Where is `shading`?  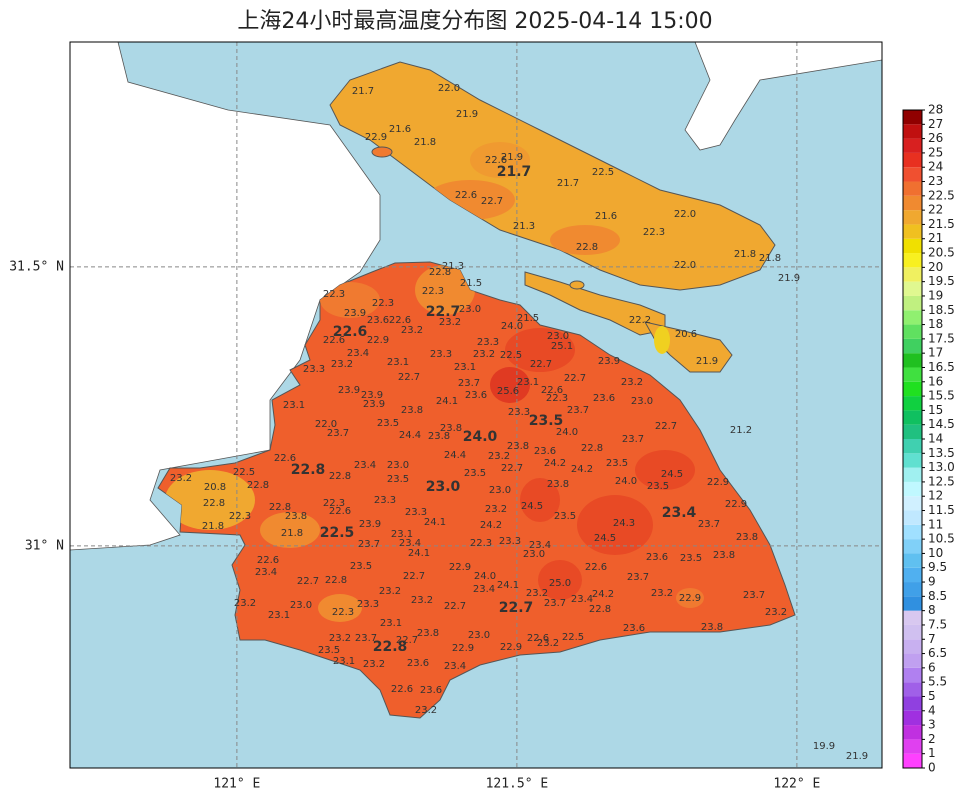 shading is located at coordinates (522, 198).